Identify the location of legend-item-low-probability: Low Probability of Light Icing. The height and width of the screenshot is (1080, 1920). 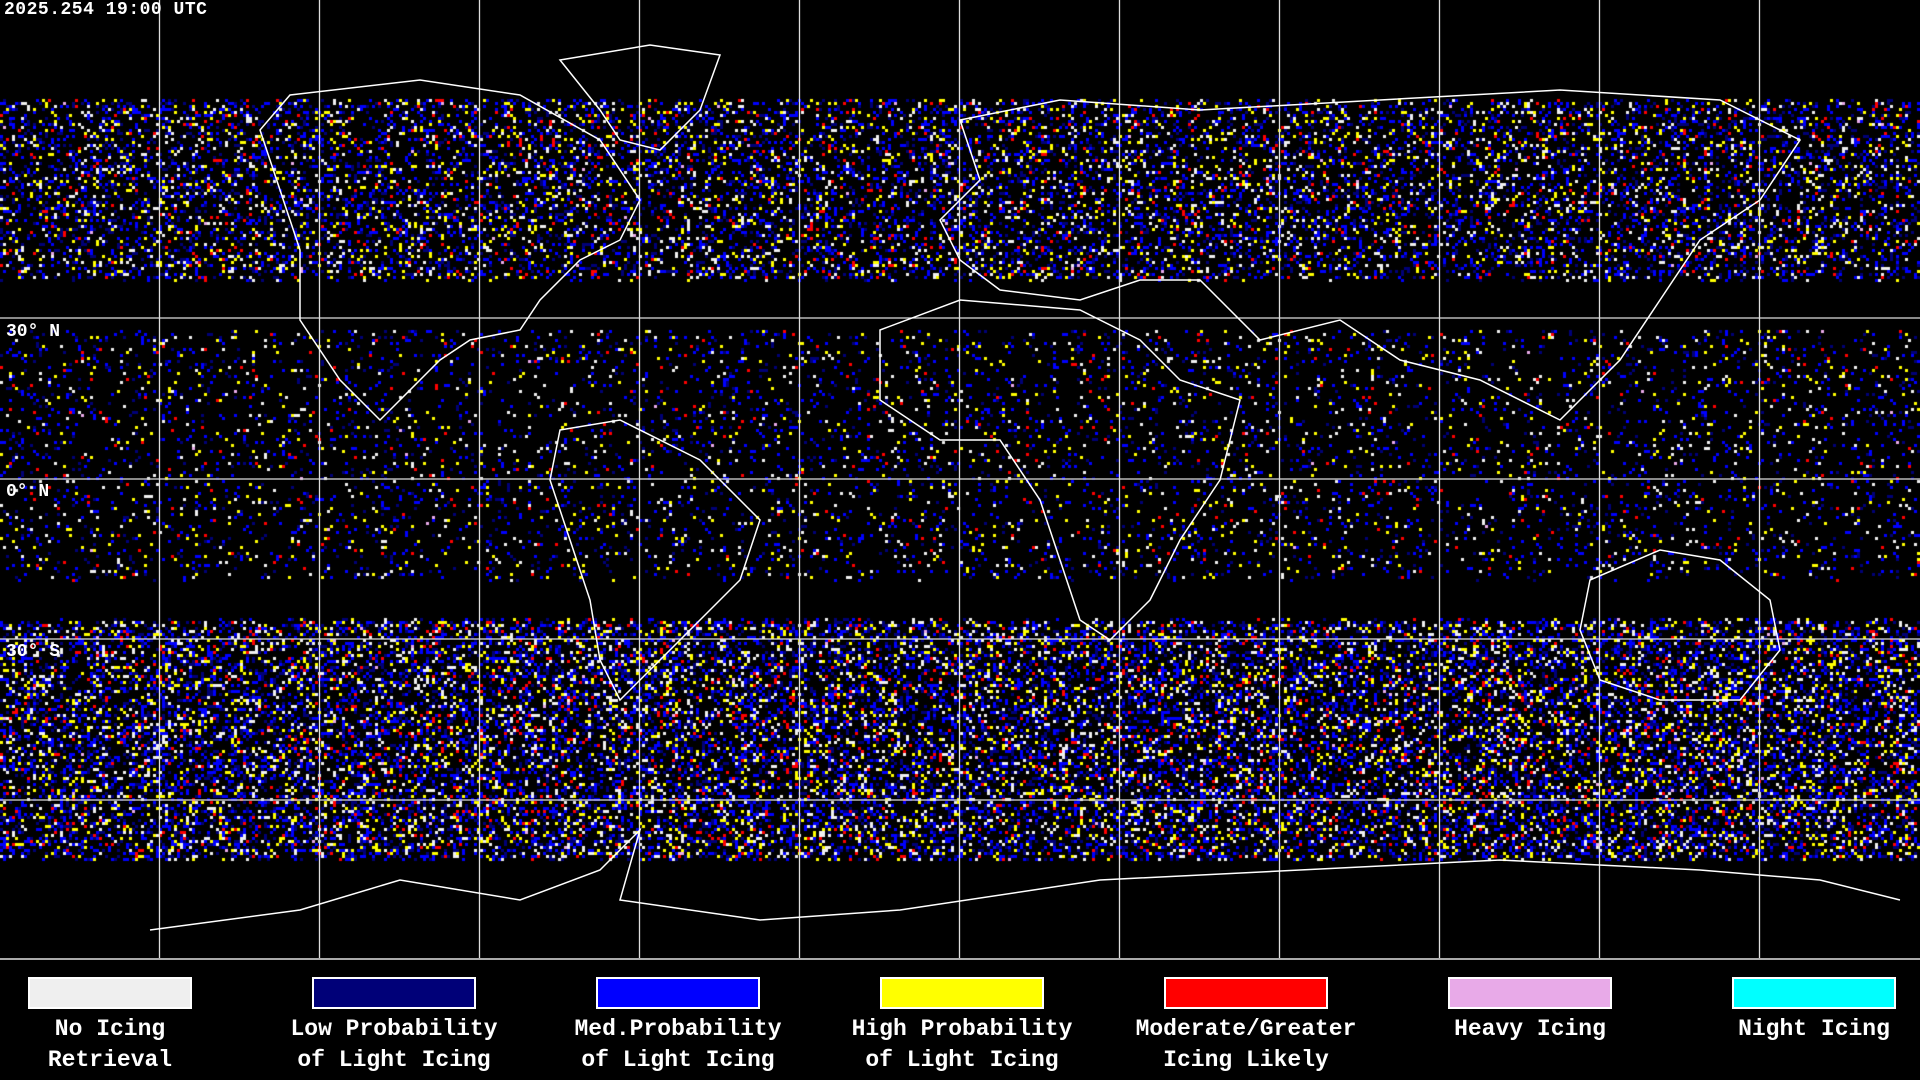
(394, 1026).